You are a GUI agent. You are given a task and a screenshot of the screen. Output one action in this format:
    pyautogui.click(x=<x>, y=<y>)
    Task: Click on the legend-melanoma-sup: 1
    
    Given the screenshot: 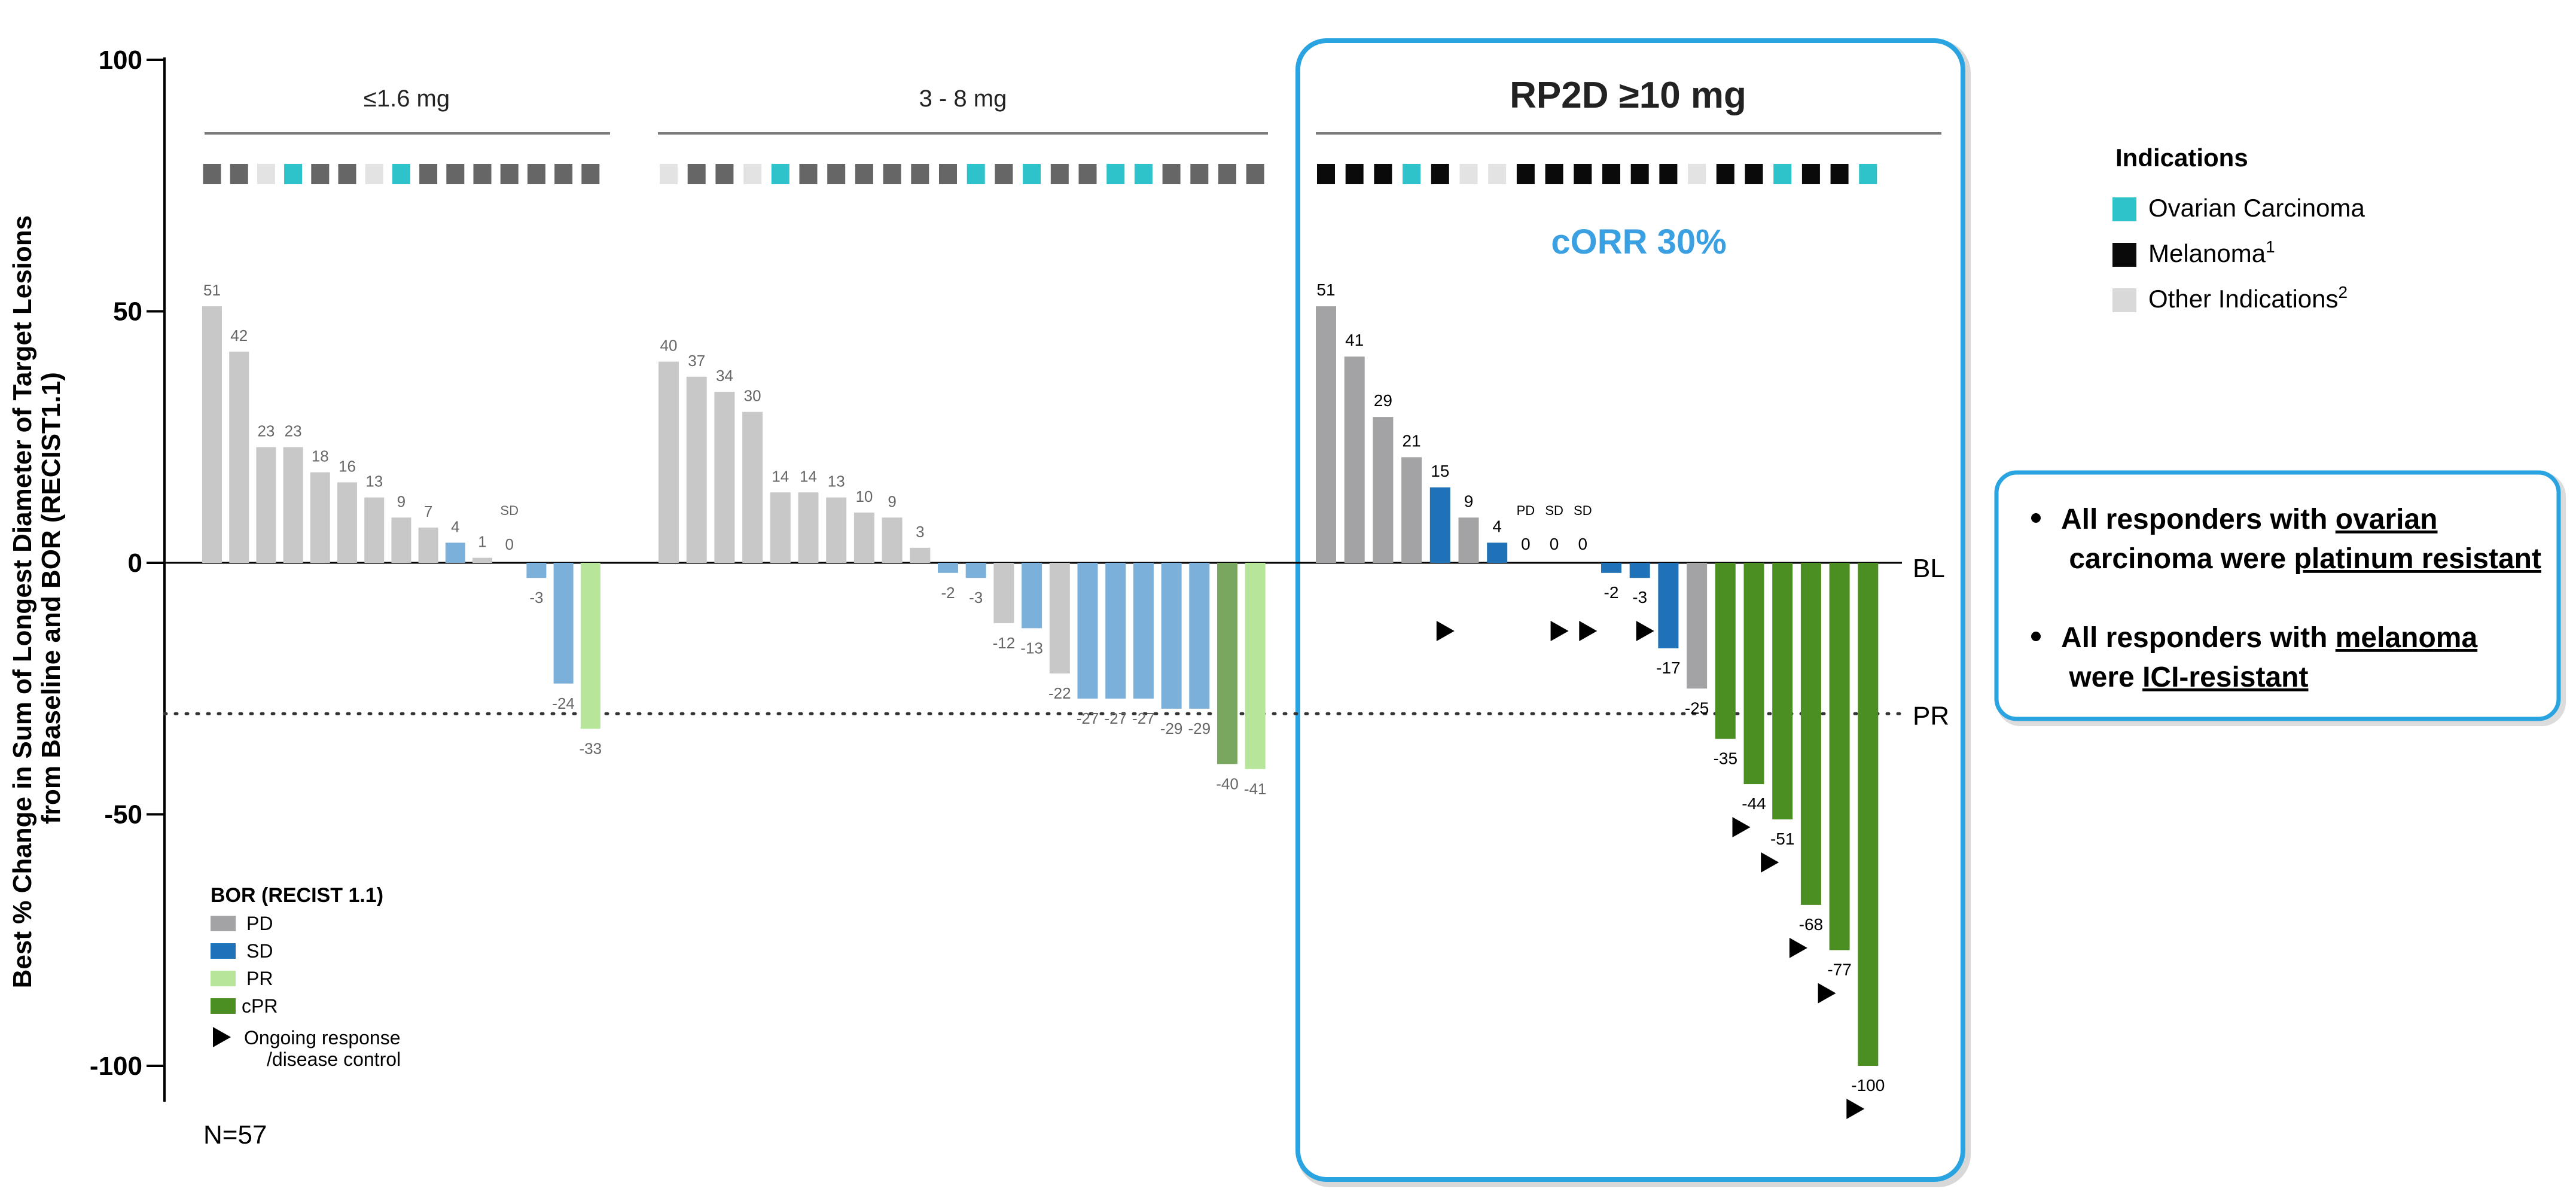 What is the action you would take?
    pyautogui.click(x=2271, y=247)
    